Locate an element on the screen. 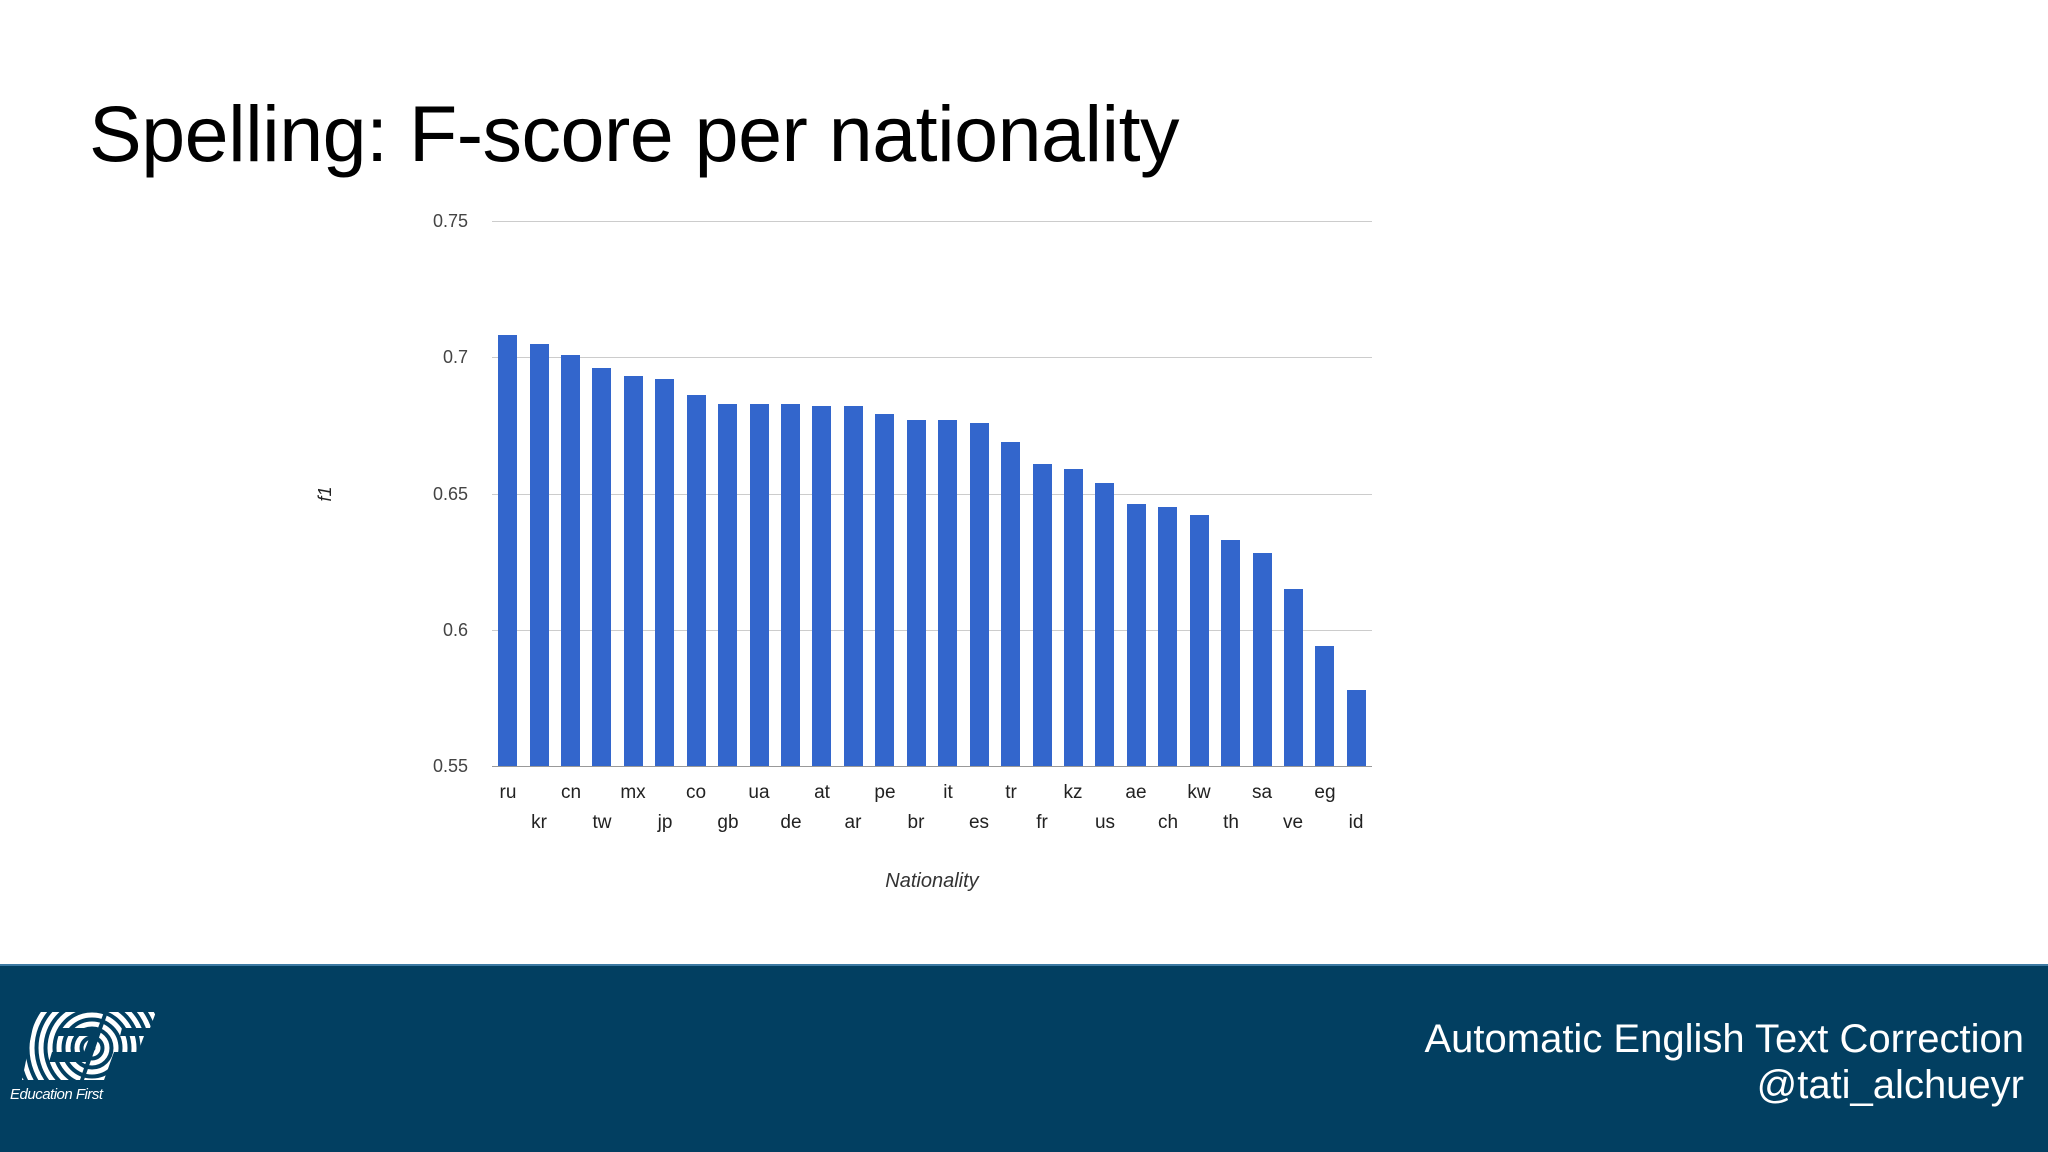  x-tick-label: ar is located at coordinates (853, 822).